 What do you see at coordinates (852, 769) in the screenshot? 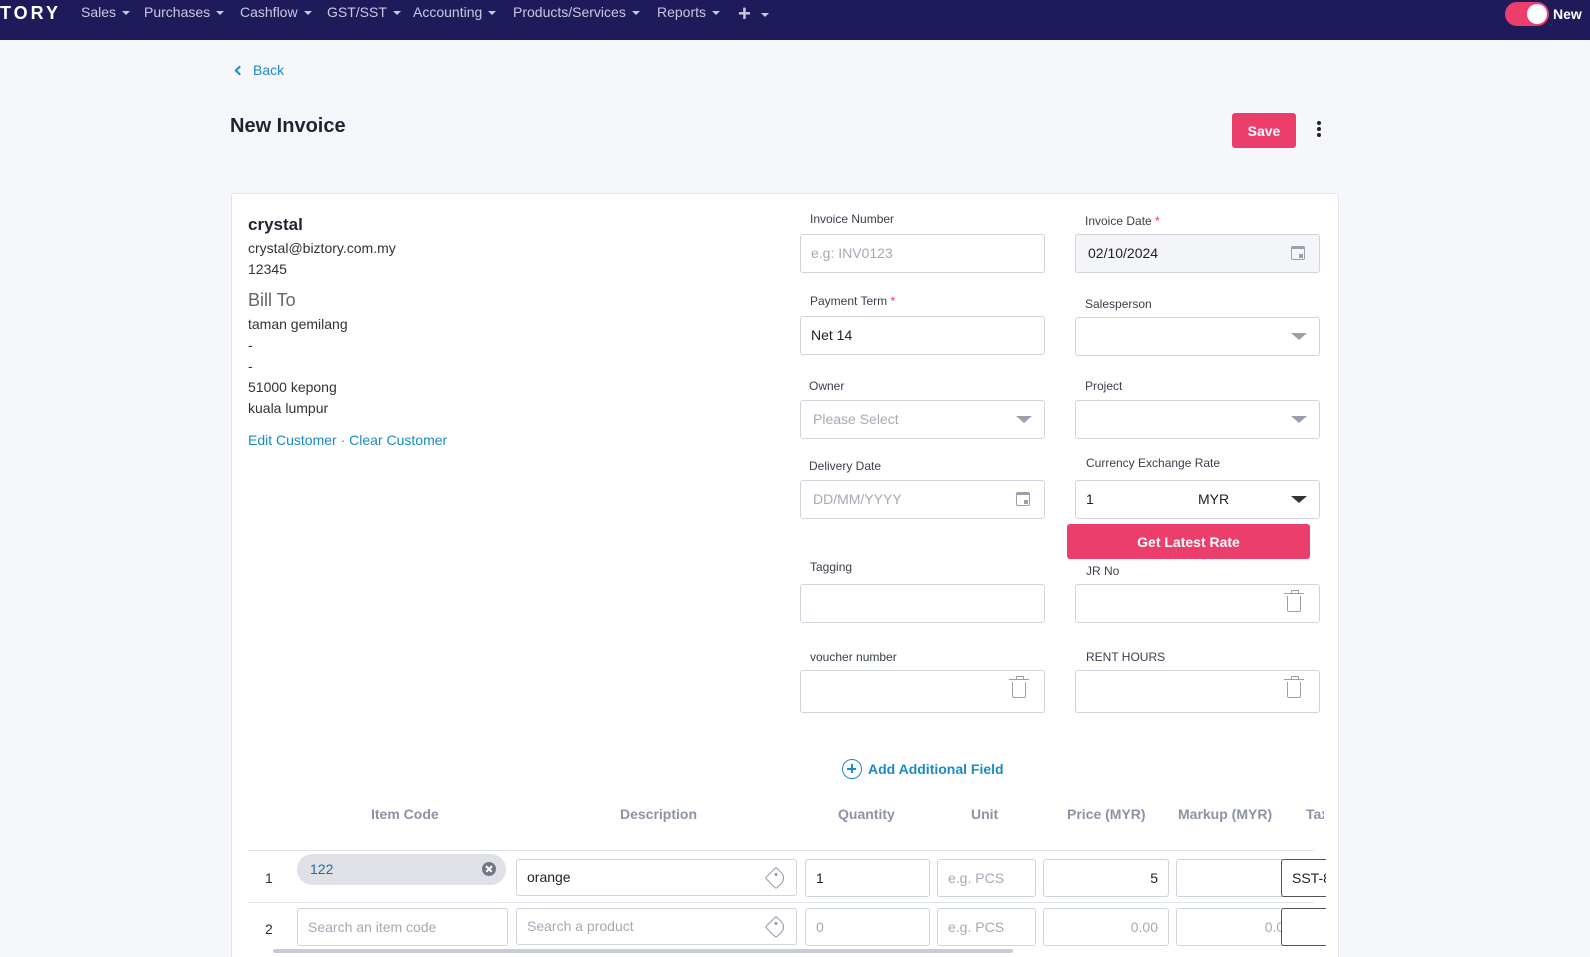
I see `add-circle-icon` at bounding box center [852, 769].